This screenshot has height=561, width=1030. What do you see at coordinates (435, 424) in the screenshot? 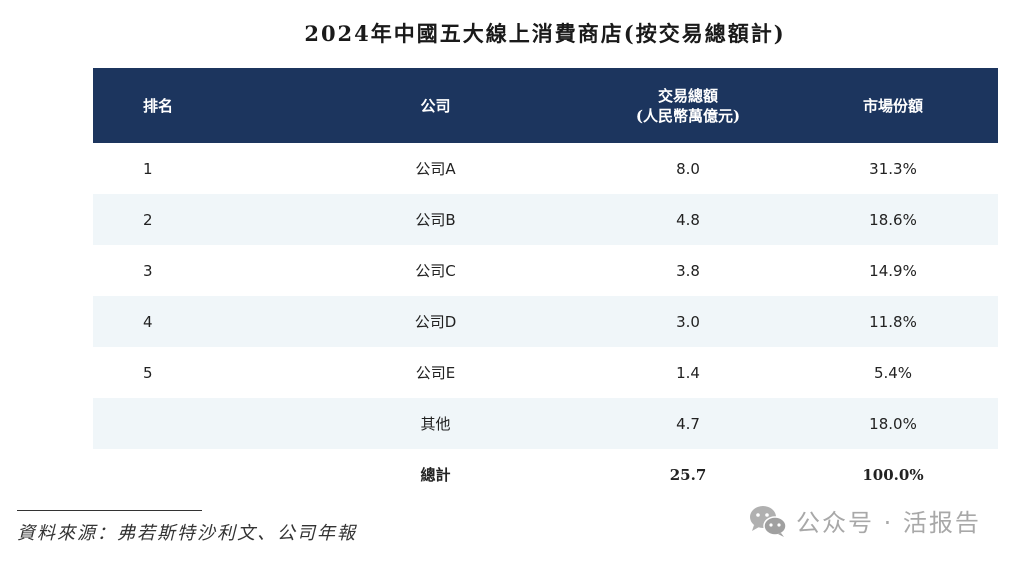
I see `cell-company: 其他` at bounding box center [435, 424].